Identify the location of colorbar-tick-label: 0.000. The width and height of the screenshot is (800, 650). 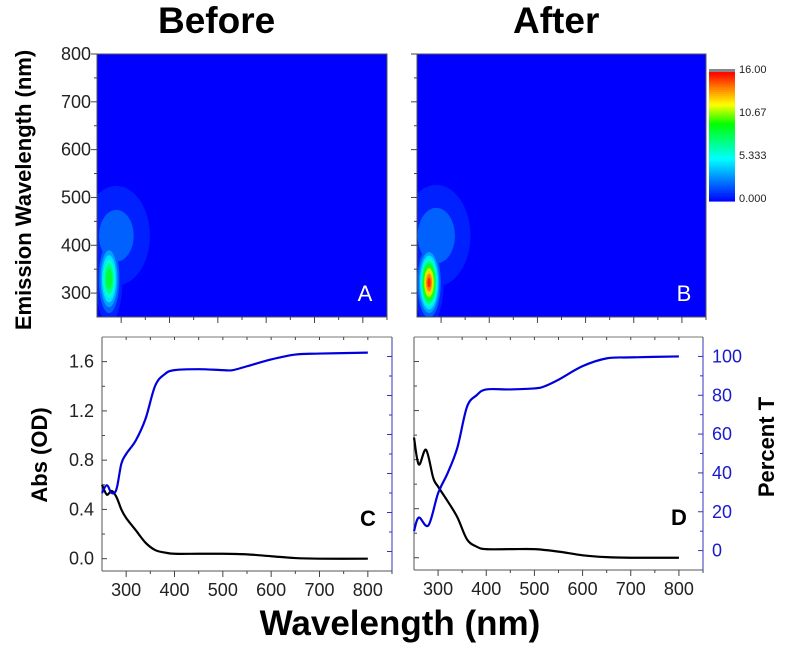
(753, 199).